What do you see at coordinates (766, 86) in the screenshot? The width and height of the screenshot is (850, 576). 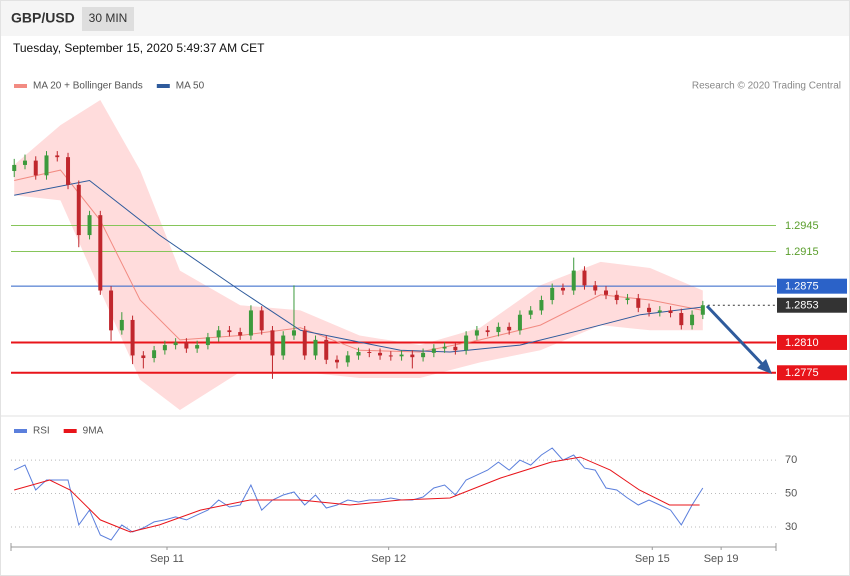 I see `credit: Research © 2020 Trading Central` at bounding box center [766, 86].